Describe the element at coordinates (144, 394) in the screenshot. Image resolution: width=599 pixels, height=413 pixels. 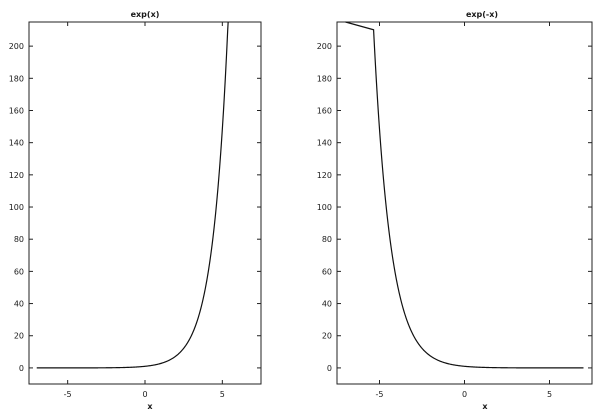
I see `left-x-tick-label: 0` at that location.